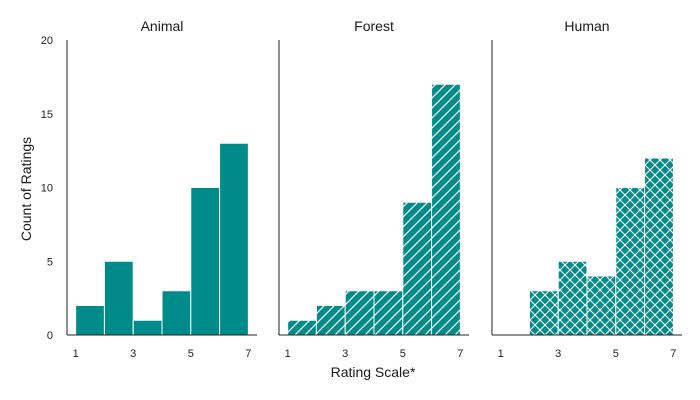  Describe the element at coordinates (374, 26) in the screenshot. I see `panel-title-forest: Forest` at that location.